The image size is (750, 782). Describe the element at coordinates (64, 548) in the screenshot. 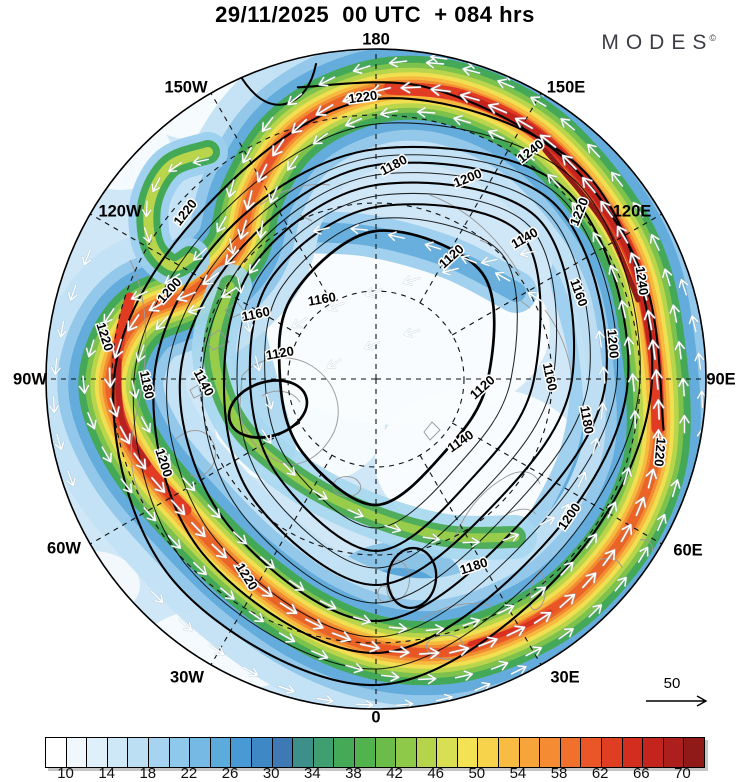

I see `longitude-label: 60W` at that location.